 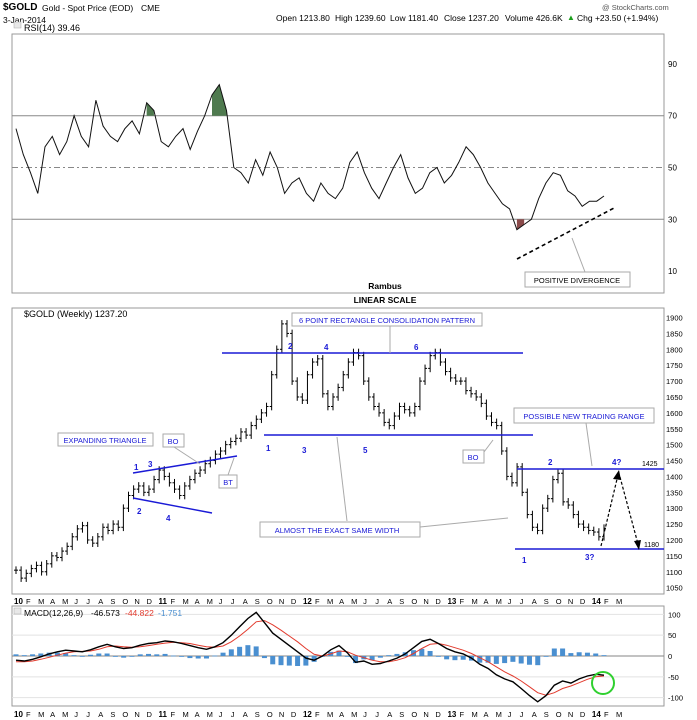 What do you see at coordinates (105, 613) in the screenshot?
I see `macd-value: -46.573` at bounding box center [105, 613].